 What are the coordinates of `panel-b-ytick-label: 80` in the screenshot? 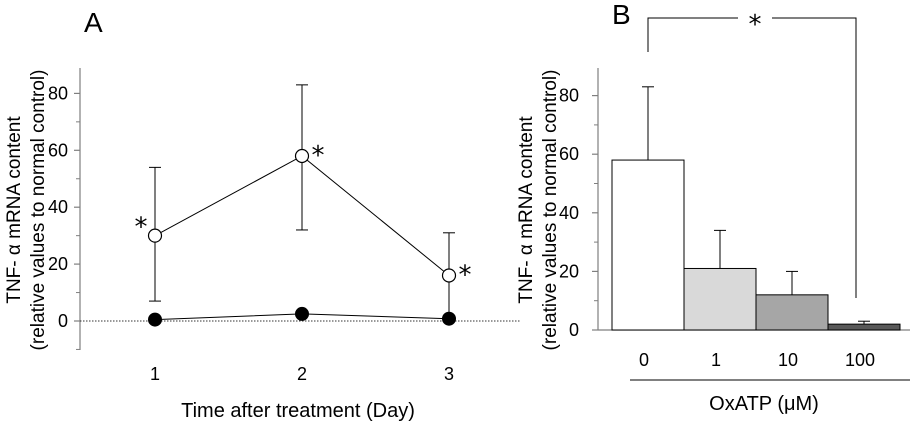 It's located at (569, 96).